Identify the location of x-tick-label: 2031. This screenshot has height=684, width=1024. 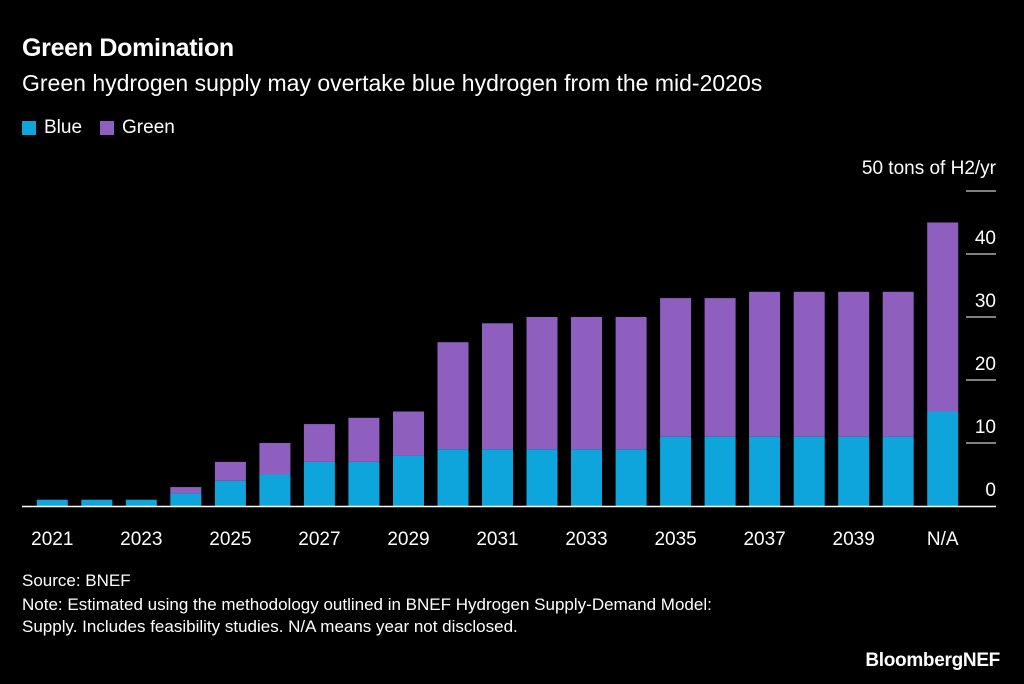
(497, 539).